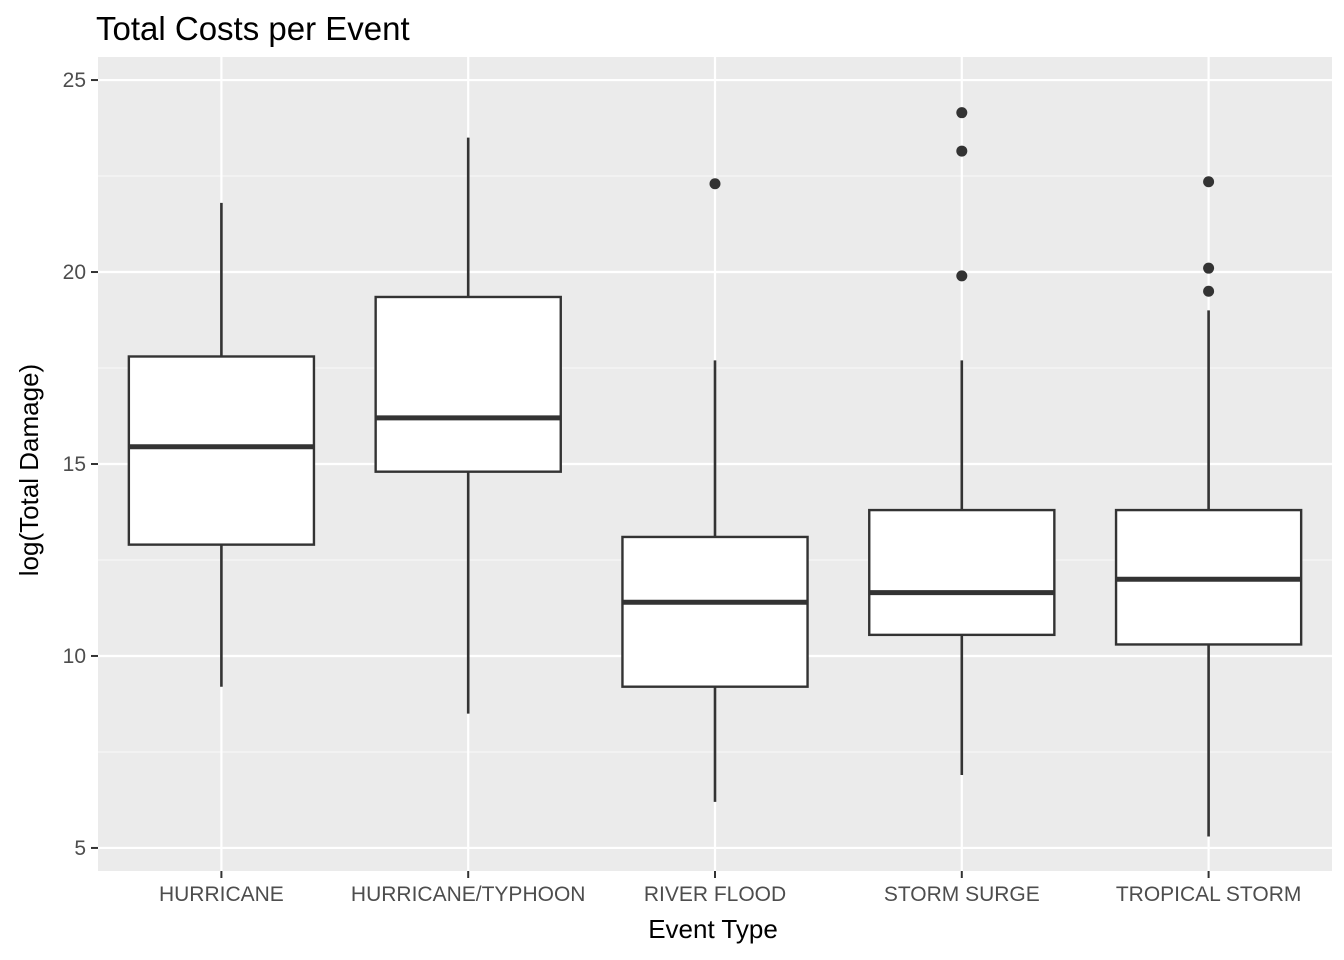  Describe the element at coordinates (221, 894) in the screenshot. I see `x-tick-label: HURRICANE` at that location.